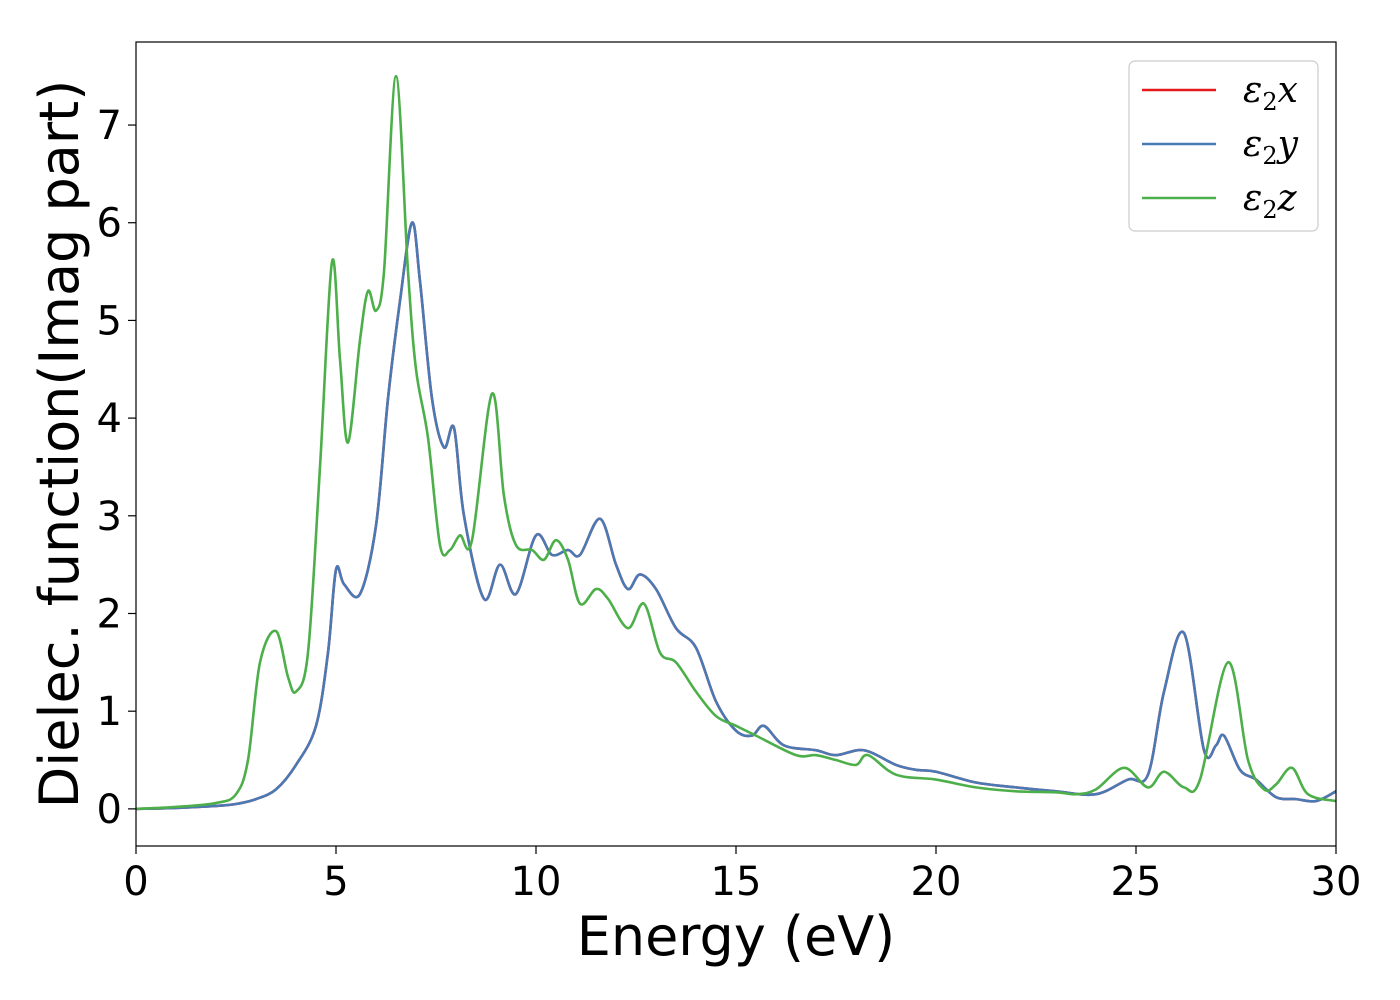 The width and height of the screenshot is (1400, 1000). I want to click on x-tick-label: 0, so click(135, 882).